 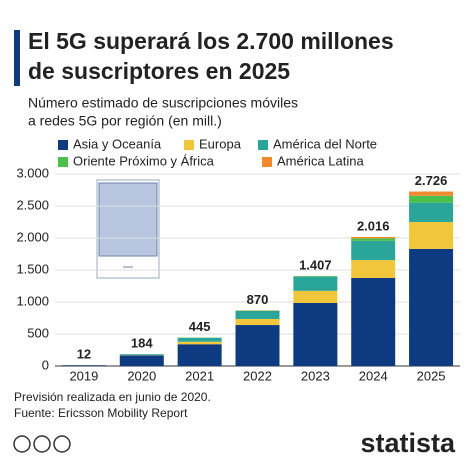 What do you see at coordinates (163, 103) in the screenshot?
I see `subtitle: Número estimado de suscripciones móviles` at bounding box center [163, 103].